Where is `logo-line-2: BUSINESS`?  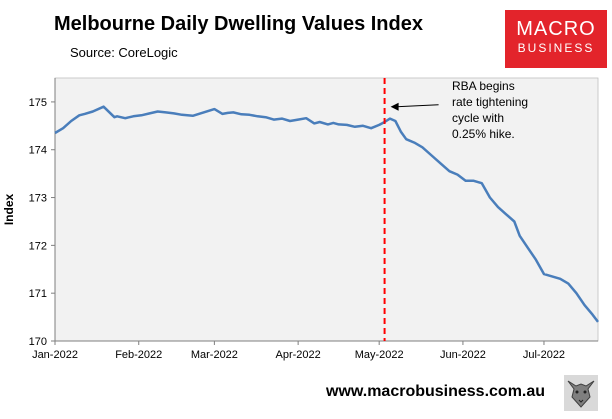
logo-line-2: BUSINESS is located at coordinates (556, 48).